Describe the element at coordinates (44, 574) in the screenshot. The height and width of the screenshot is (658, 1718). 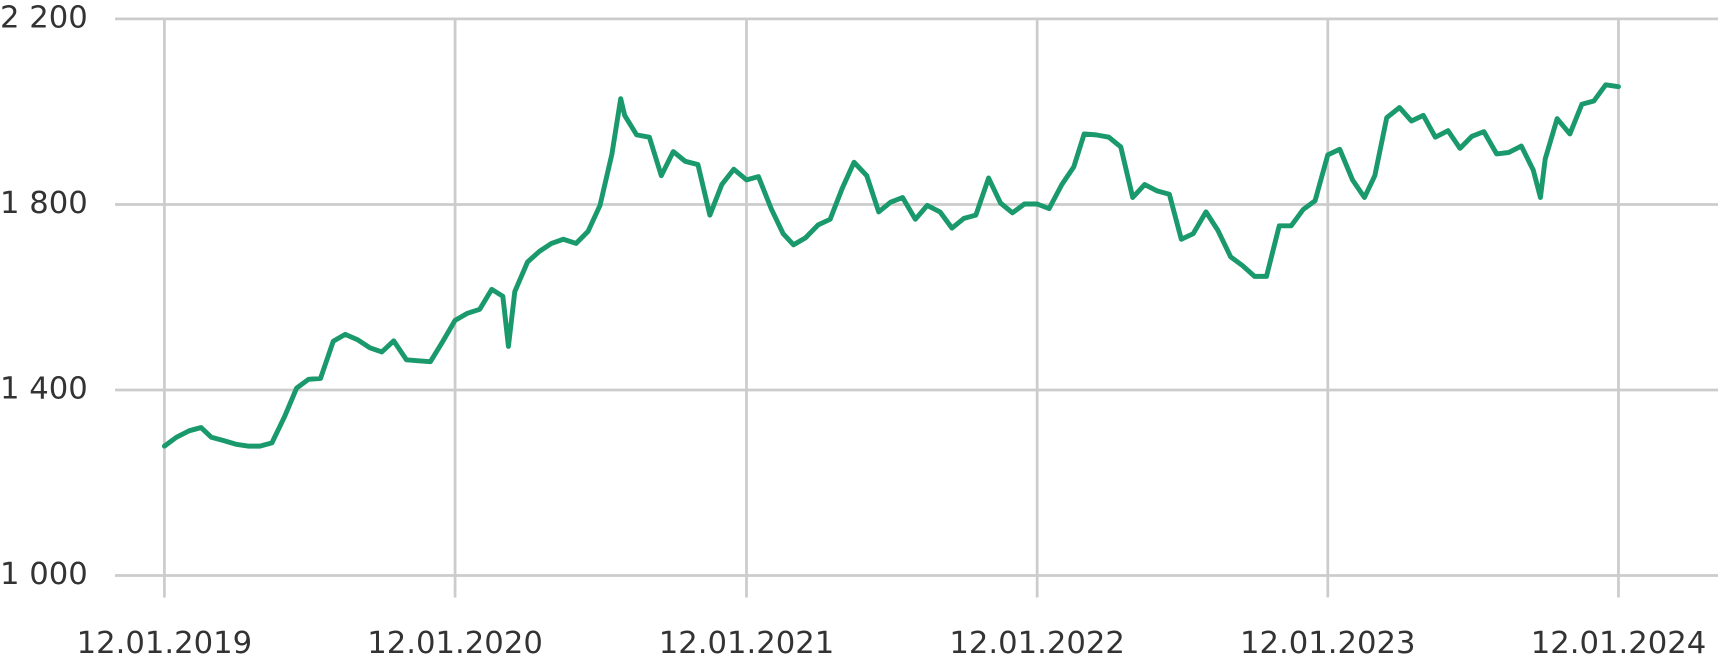
I see `y-tick-label: 1 000` at that location.